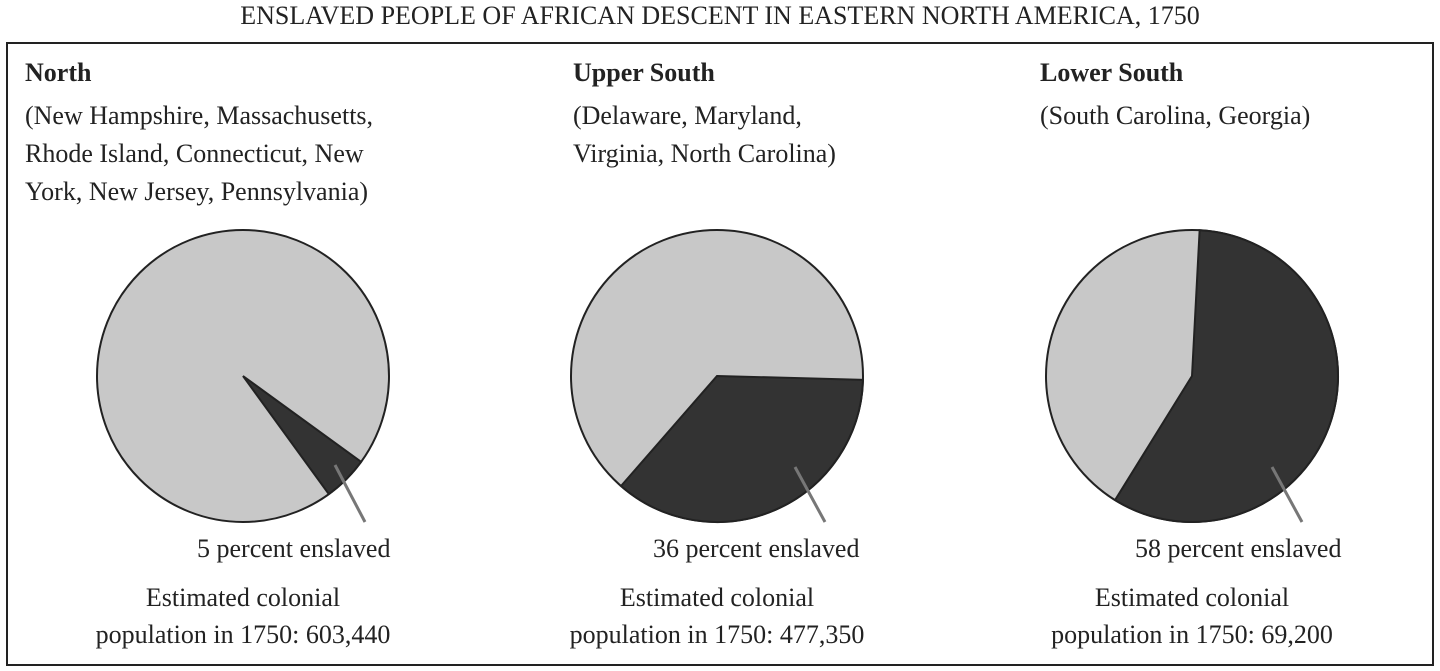 This screenshot has height=671, width=1440. I want to click on region-subtitle: Rhode Island, Connecticut, New, so click(194, 153).